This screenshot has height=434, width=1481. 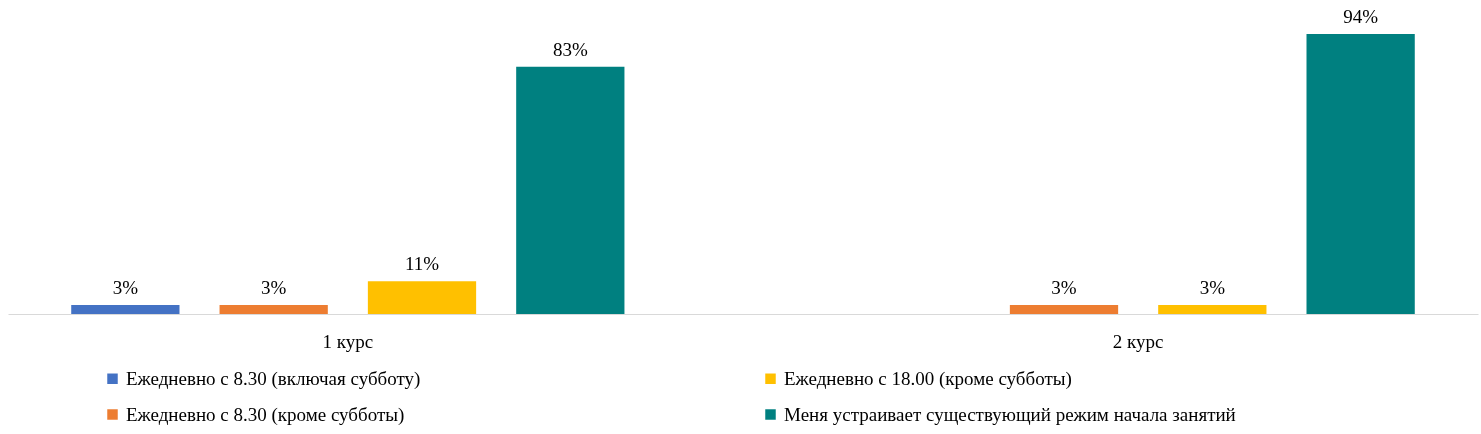 I want to click on data-label: 11%, so click(x=422, y=264).